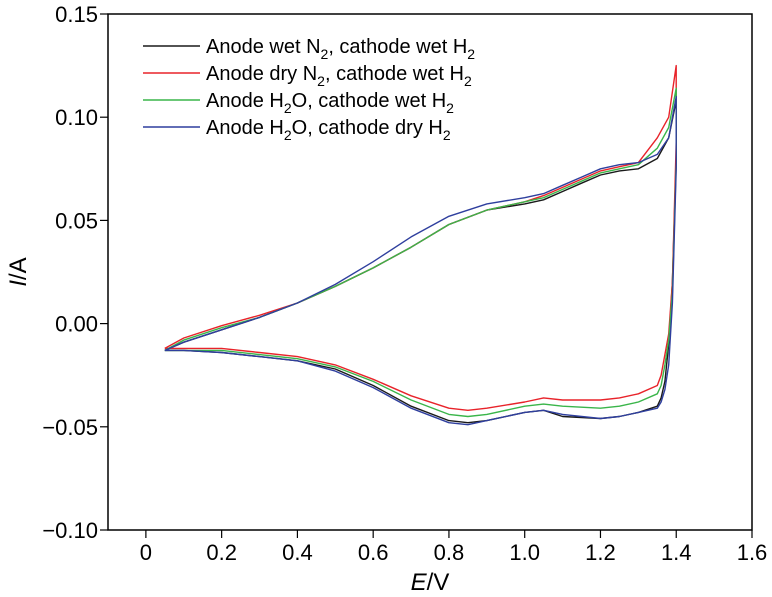  I want to click on legend-label-2: Anode dry N2, cathode wet H2, so click(339, 76).